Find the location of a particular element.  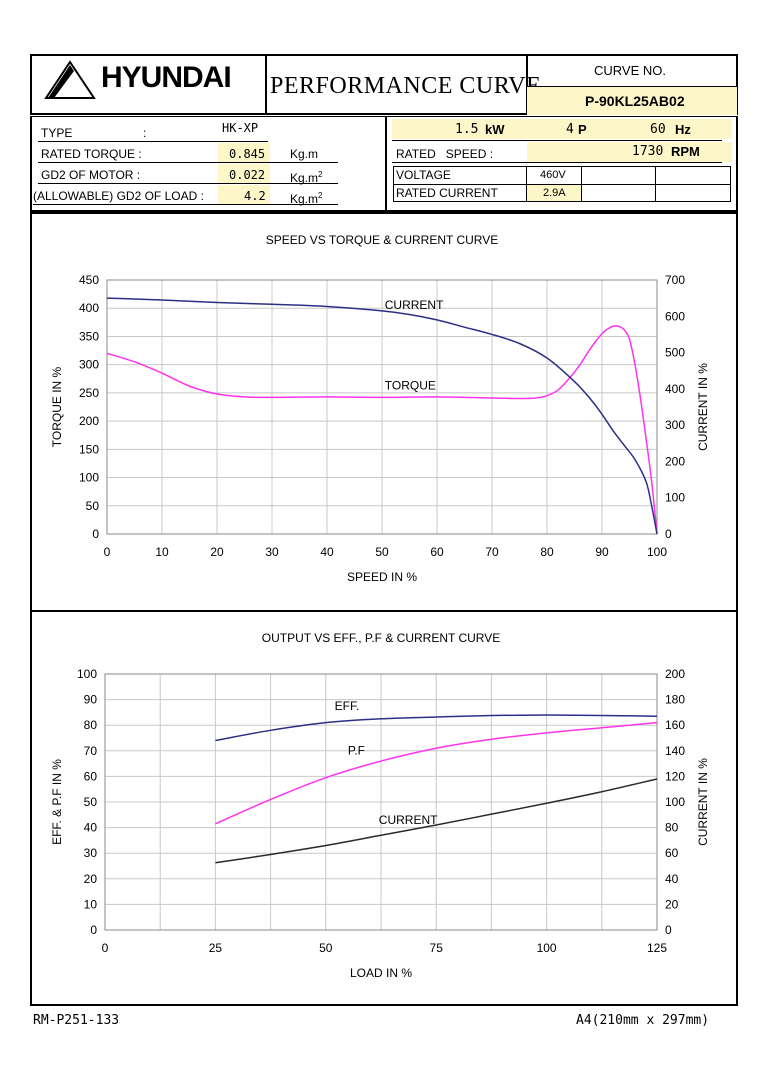

x-tick-label: 125 is located at coordinates (657, 948).